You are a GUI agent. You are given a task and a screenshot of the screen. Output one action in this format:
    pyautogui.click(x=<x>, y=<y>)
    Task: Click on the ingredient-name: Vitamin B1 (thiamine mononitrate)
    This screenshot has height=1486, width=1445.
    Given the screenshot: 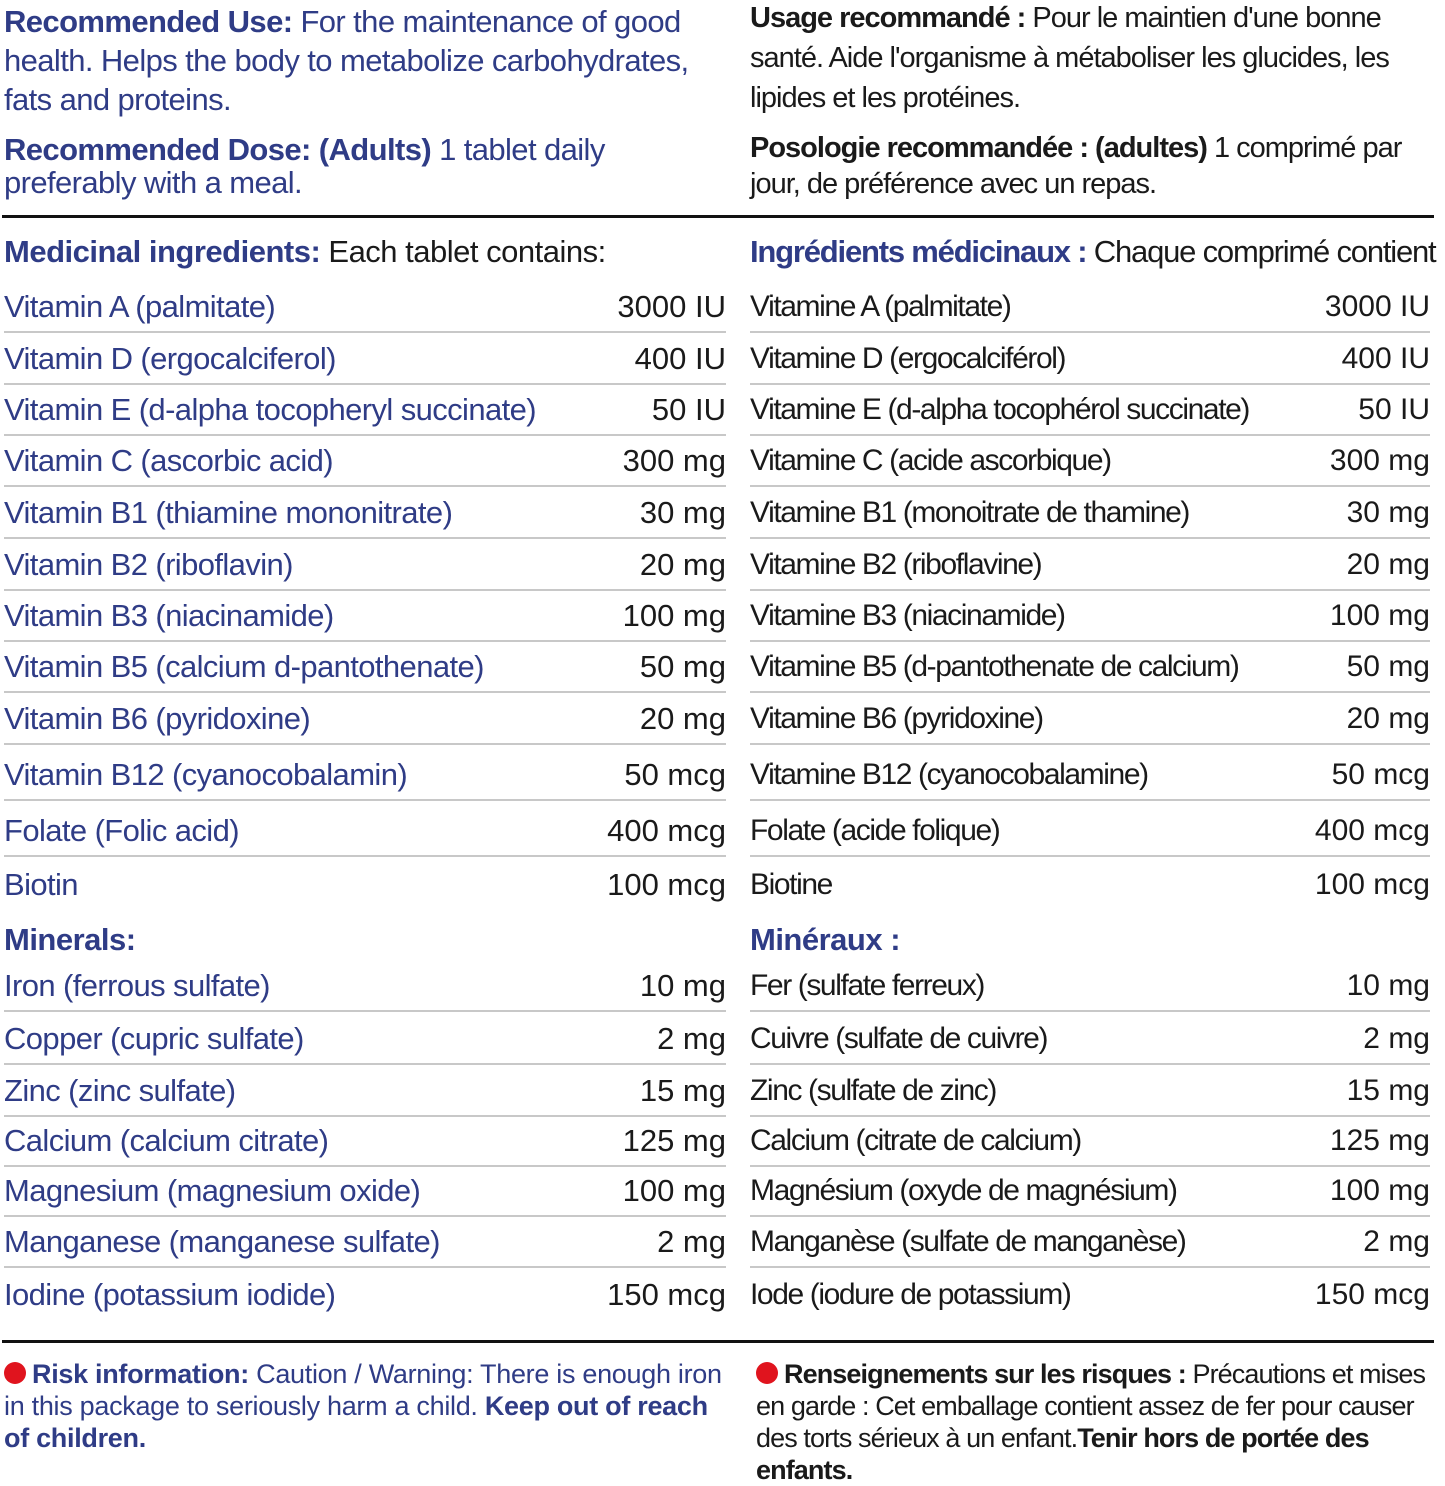 What is the action you would take?
    pyautogui.click(x=228, y=512)
    